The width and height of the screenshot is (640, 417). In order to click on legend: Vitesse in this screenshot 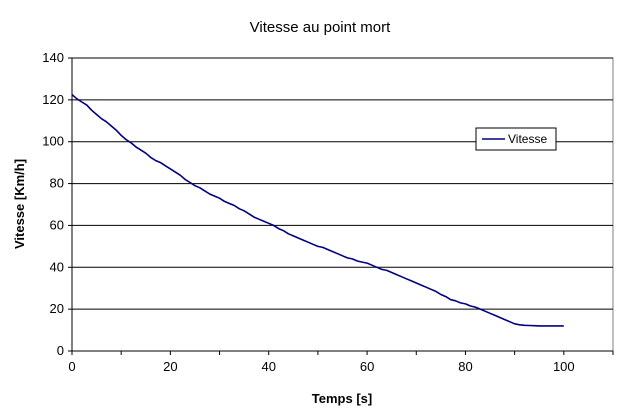, I will do `click(516, 139)`.